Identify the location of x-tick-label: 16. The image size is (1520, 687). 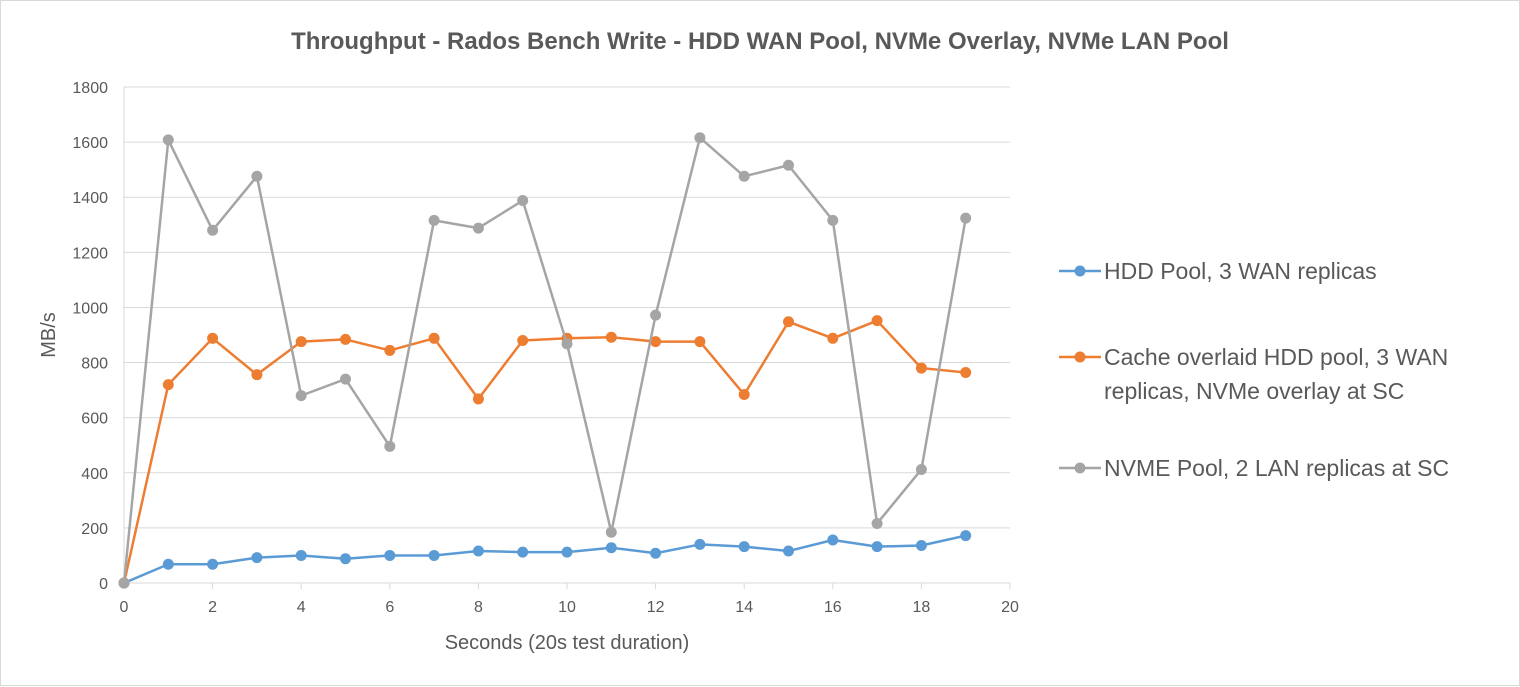
(833, 607).